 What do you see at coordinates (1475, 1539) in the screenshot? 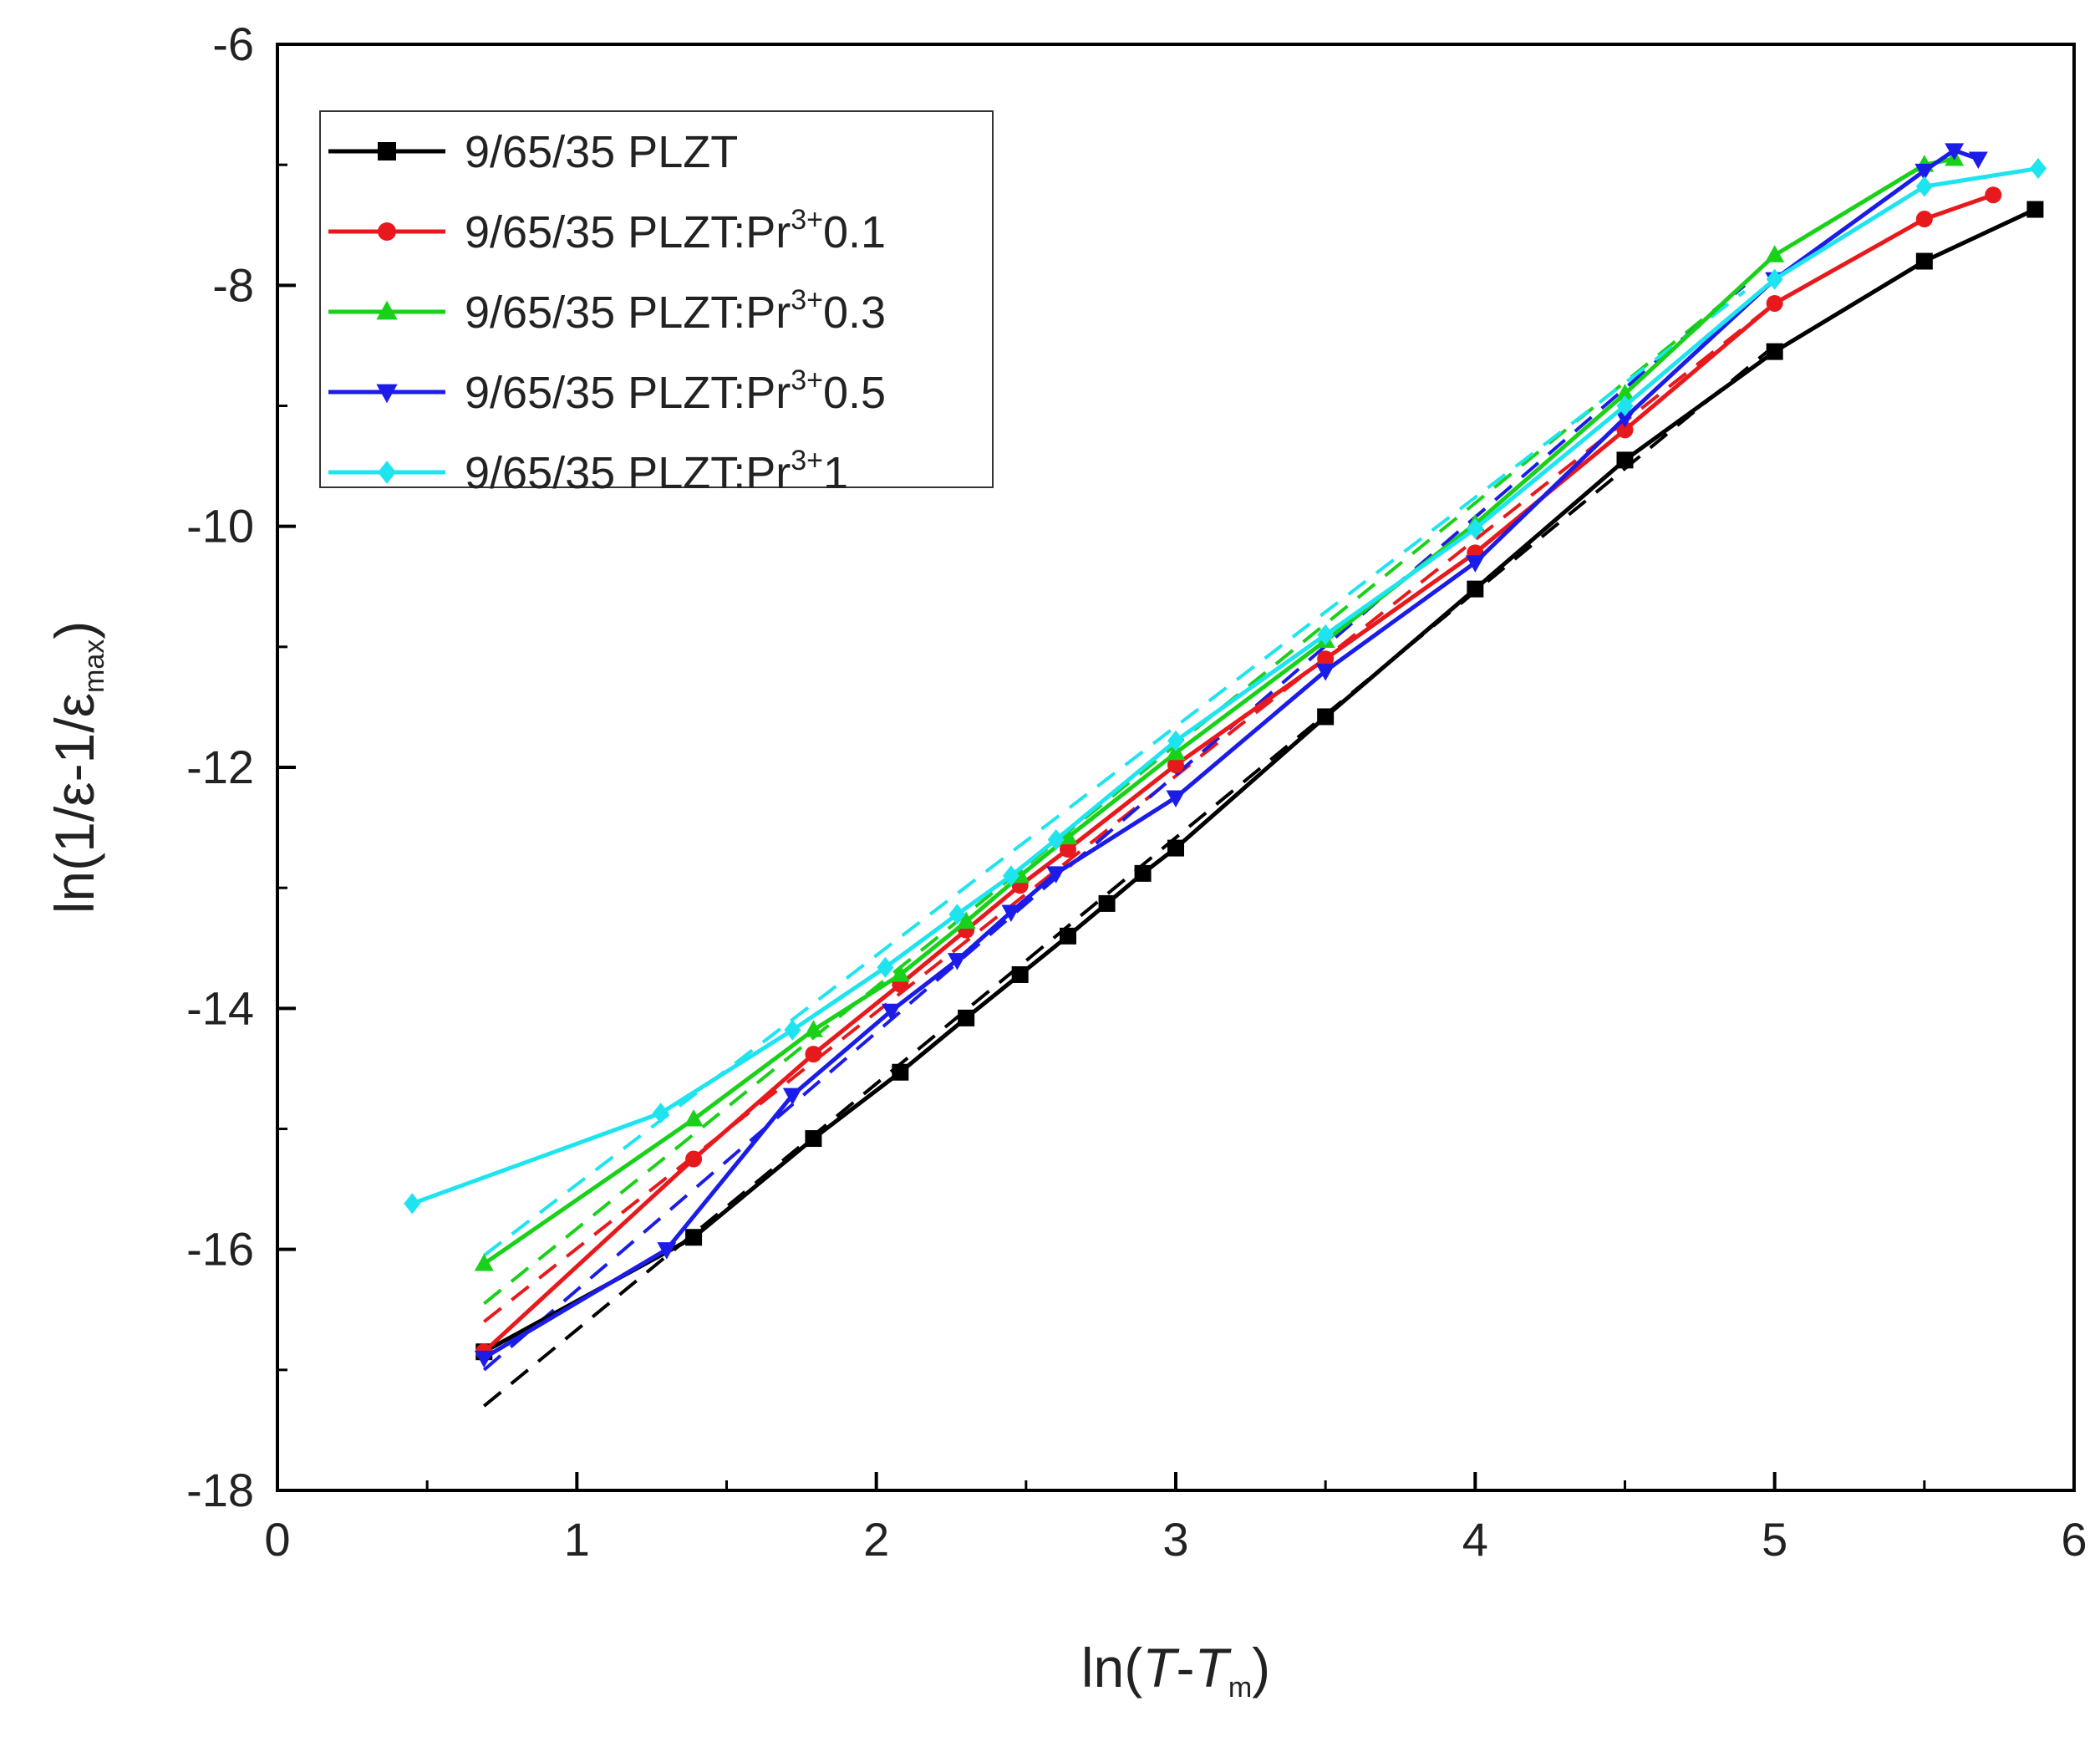
I see `x-tick-label: 4` at bounding box center [1475, 1539].